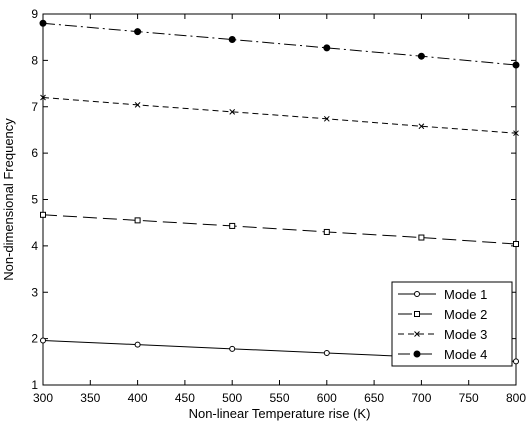 The width and height of the screenshot is (529, 428). I want to click on x-tick-label: 550, so click(279, 398).